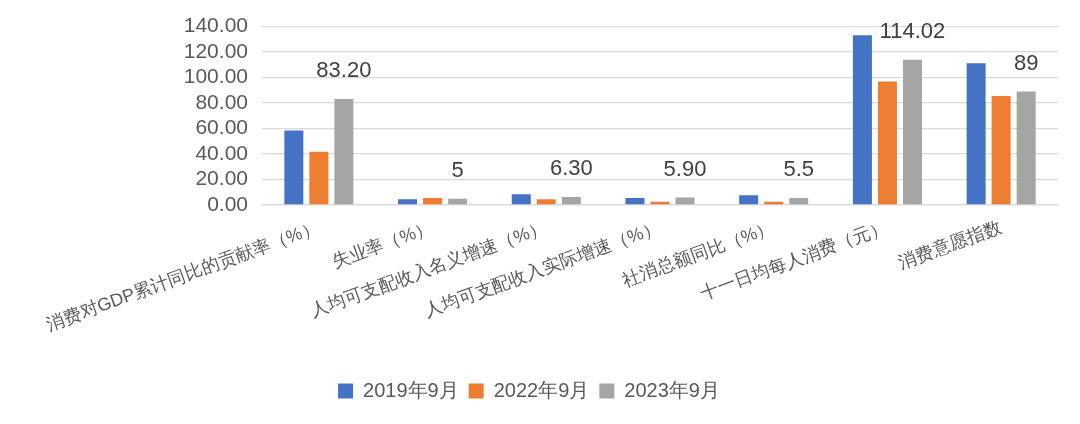 This screenshot has width=1080, height=424. What do you see at coordinates (215, 76) in the screenshot?
I see `y-tick-label: 100.00` at bounding box center [215, 76].